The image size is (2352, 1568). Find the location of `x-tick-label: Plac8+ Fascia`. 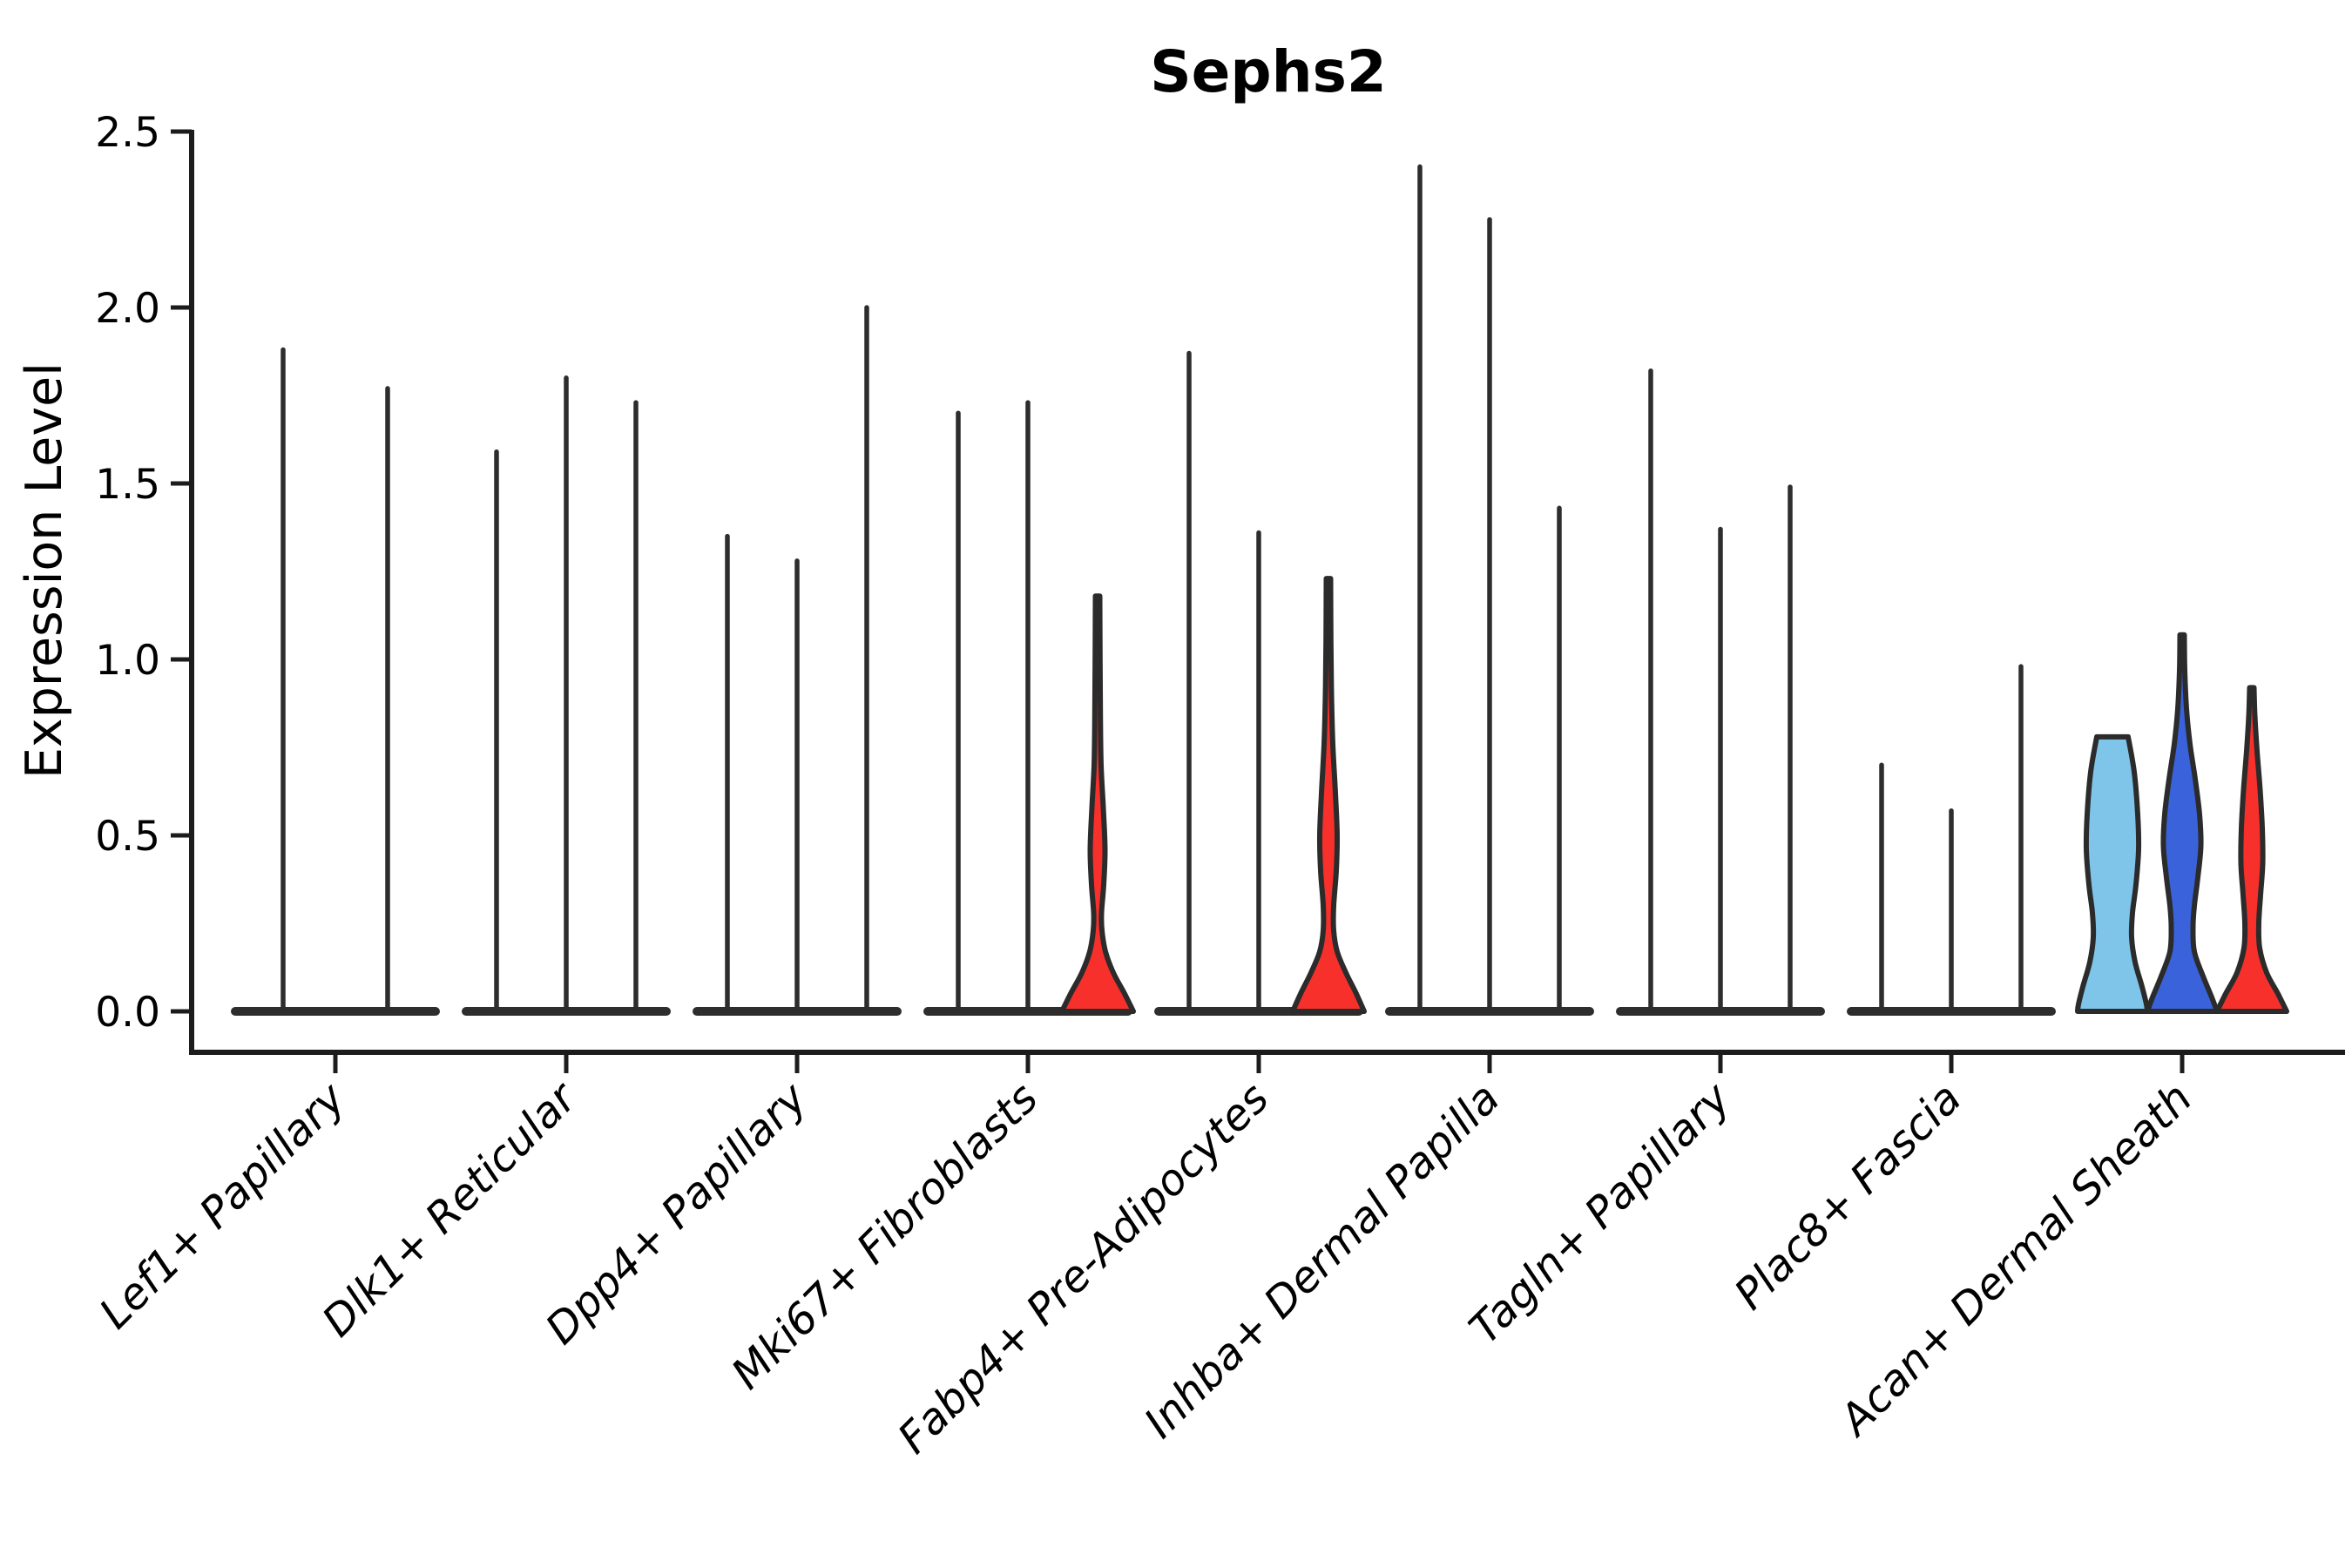

x-tick-label: Plac8+ Fascia is located at coordinates (1847, 1196).